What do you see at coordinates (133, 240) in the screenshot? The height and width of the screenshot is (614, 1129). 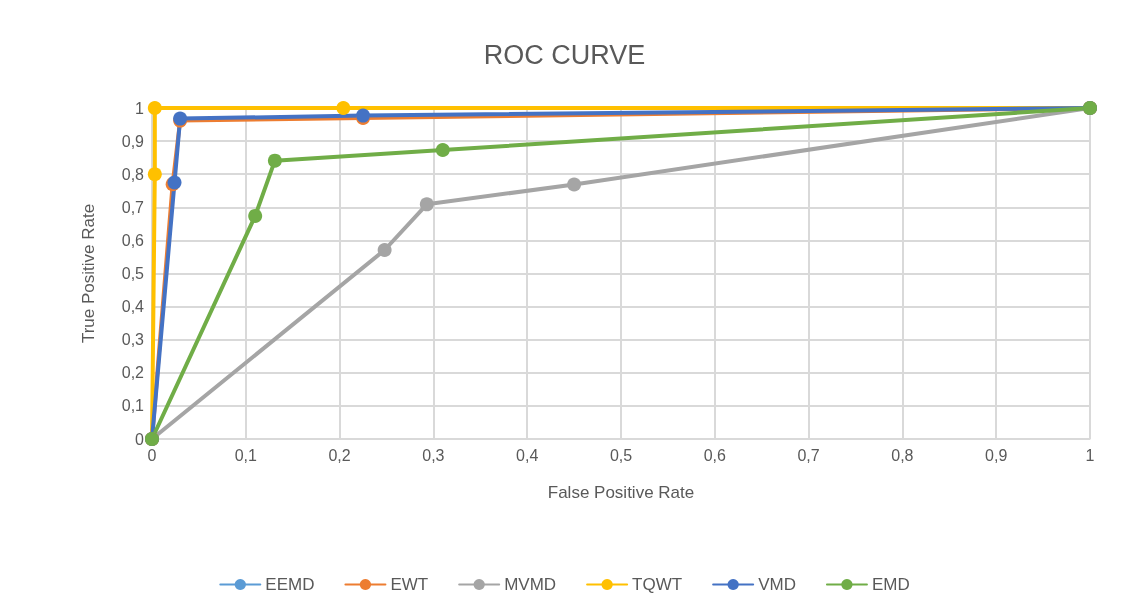 I see `y-tick-label: 0,6` at bounding box center [133, 240].